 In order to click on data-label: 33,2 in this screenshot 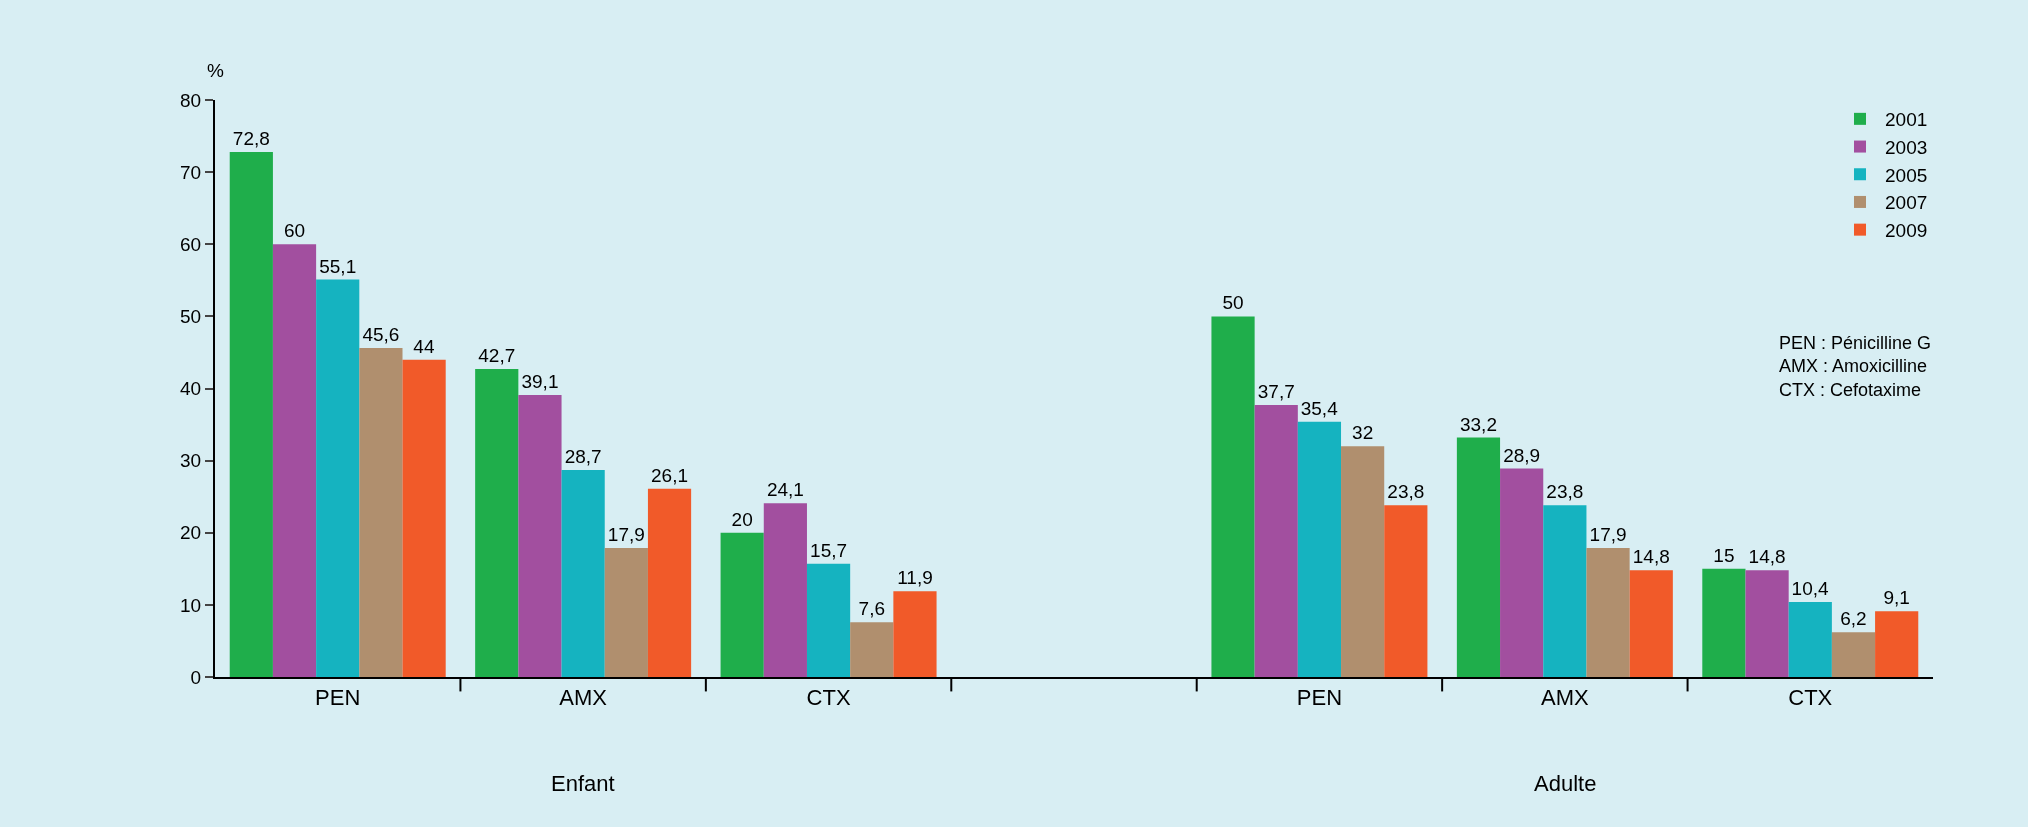, I will do `click(1478, 424)`.